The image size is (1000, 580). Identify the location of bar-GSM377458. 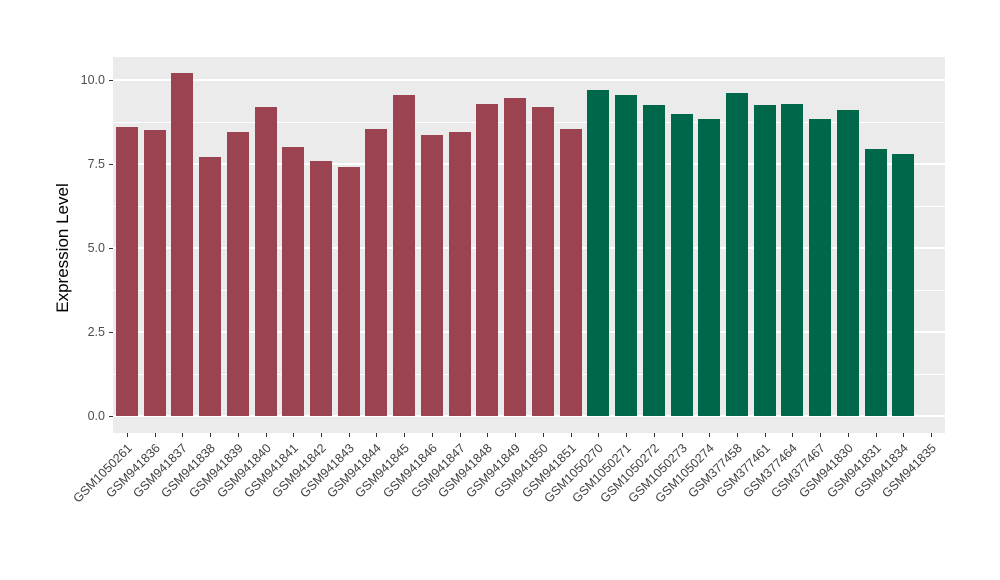
(737, 254).